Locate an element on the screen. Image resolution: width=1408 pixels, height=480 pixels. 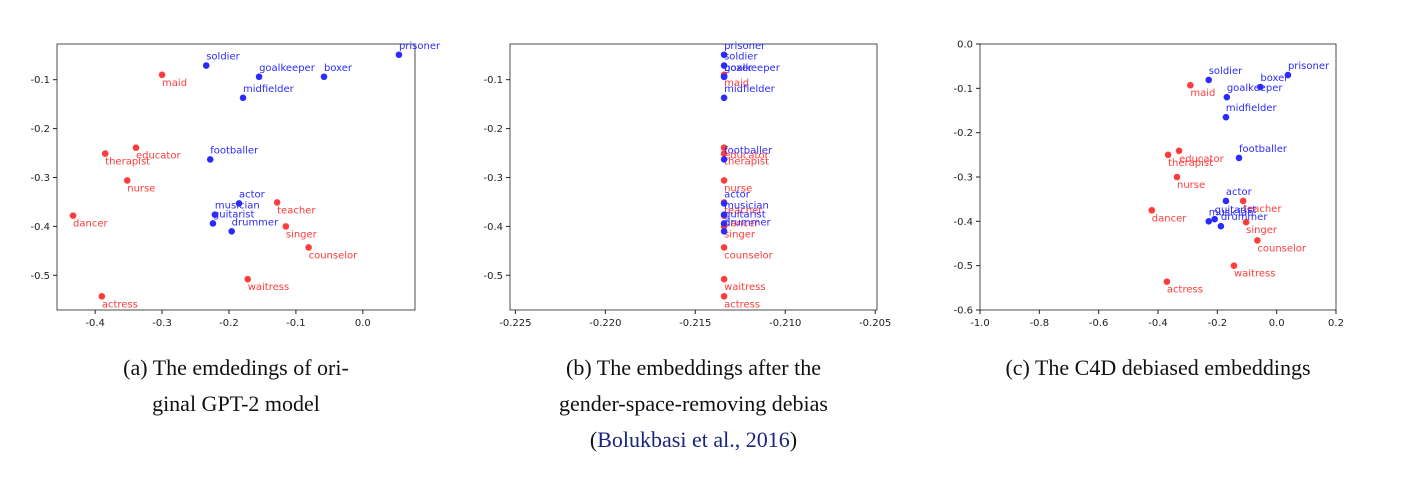
caption-line: (Bolukbasi et al., 2016) is located at coordinates (693, 440).